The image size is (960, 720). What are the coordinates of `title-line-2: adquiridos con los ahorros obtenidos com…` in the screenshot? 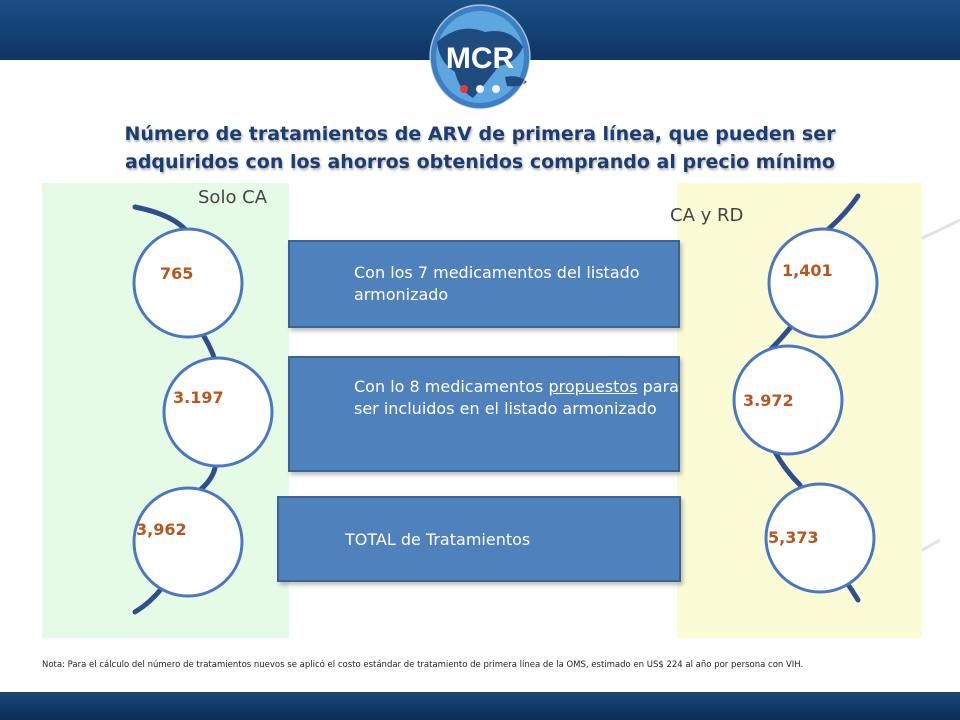 It's located at (480, 162).